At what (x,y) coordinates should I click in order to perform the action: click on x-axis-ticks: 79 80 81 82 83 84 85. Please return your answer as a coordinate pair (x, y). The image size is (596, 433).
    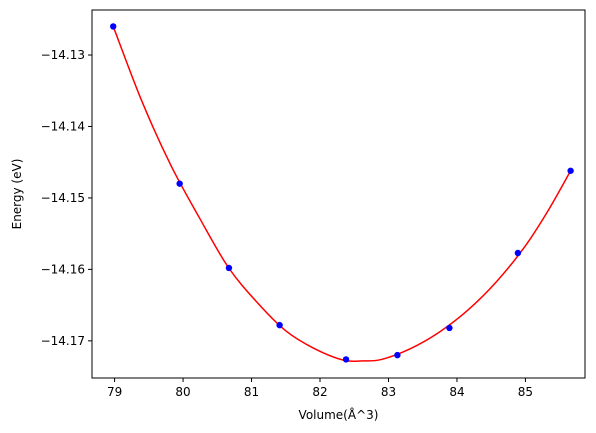
    Looking at the image, I should click on (320, 388).